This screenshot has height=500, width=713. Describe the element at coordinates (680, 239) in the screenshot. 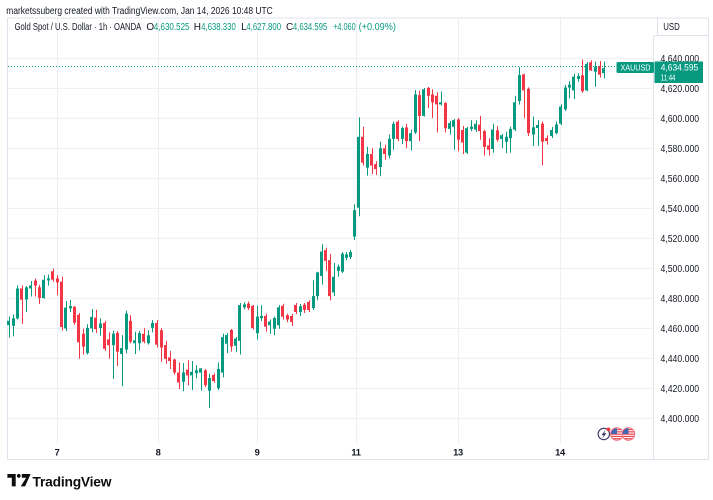

I see `svg-text: 4,520.000` at that location.